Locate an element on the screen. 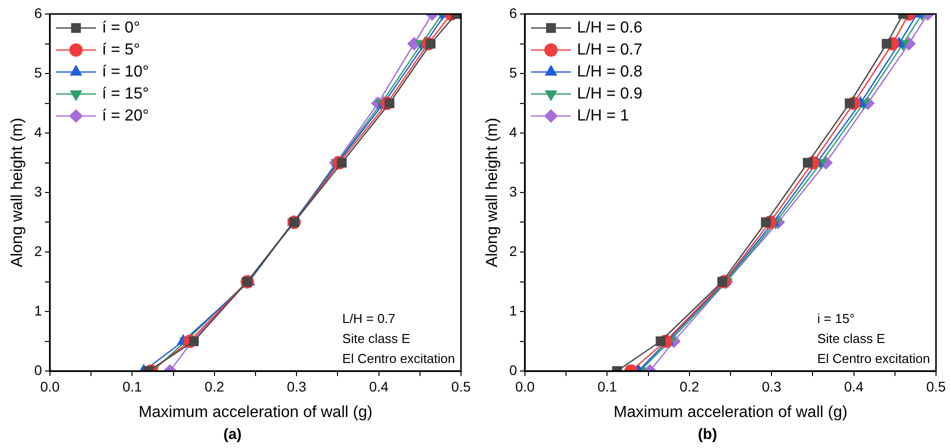 Image resolution: width=951 pixels, height=448 pixels. legend-label: L/H = 0.6 is located at coordinates (609, 27).